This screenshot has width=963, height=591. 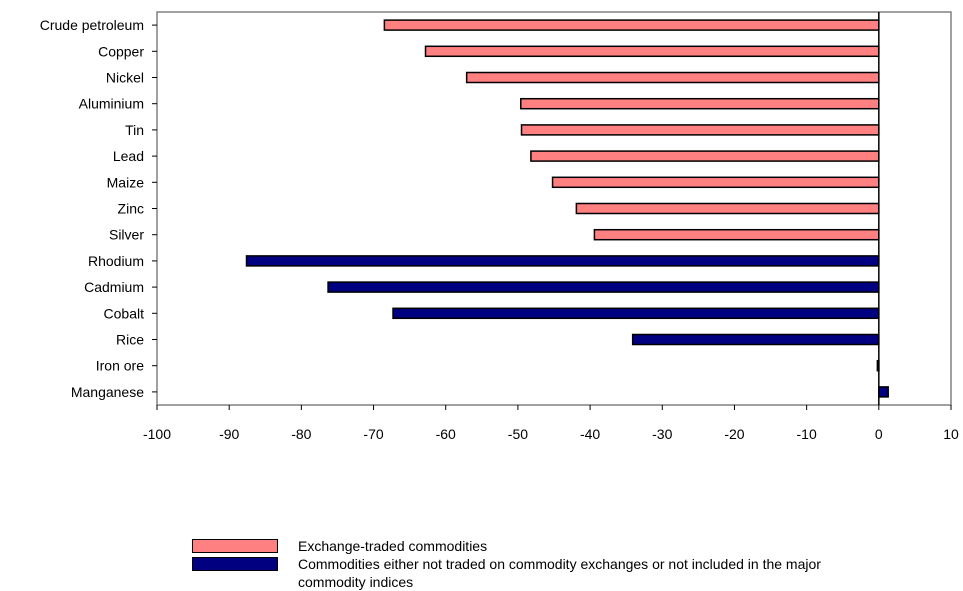 What do you see at coordinates (700, 130) in the screenshot?
I see `bar-tin` at bounding box center [700, 130].